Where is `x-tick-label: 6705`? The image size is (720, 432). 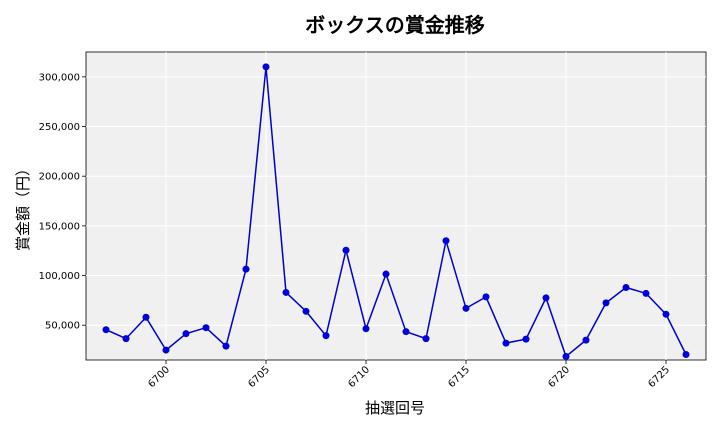 x-tick-label: 6705 is located at coordinates (259, 377).